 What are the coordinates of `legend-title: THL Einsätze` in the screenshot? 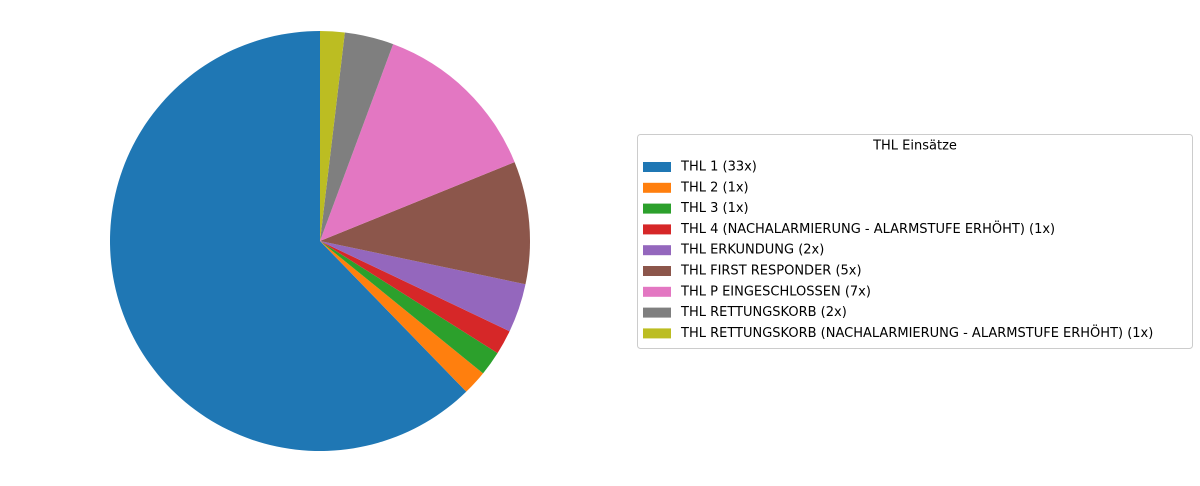 It's located at (914, 146).